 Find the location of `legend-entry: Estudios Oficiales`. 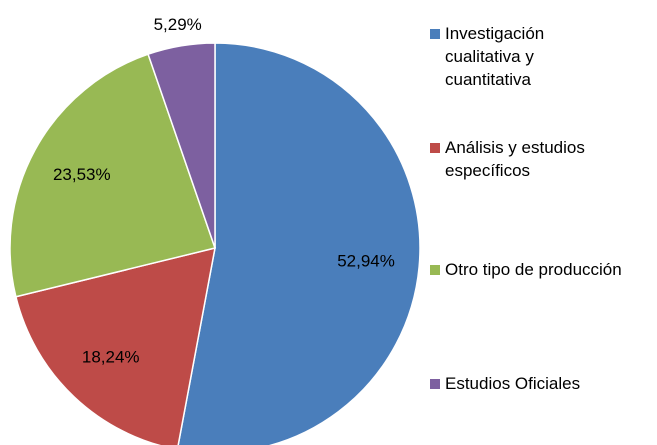

legend-entry: Estudios Oficiales is located at coordinates (541, 383).